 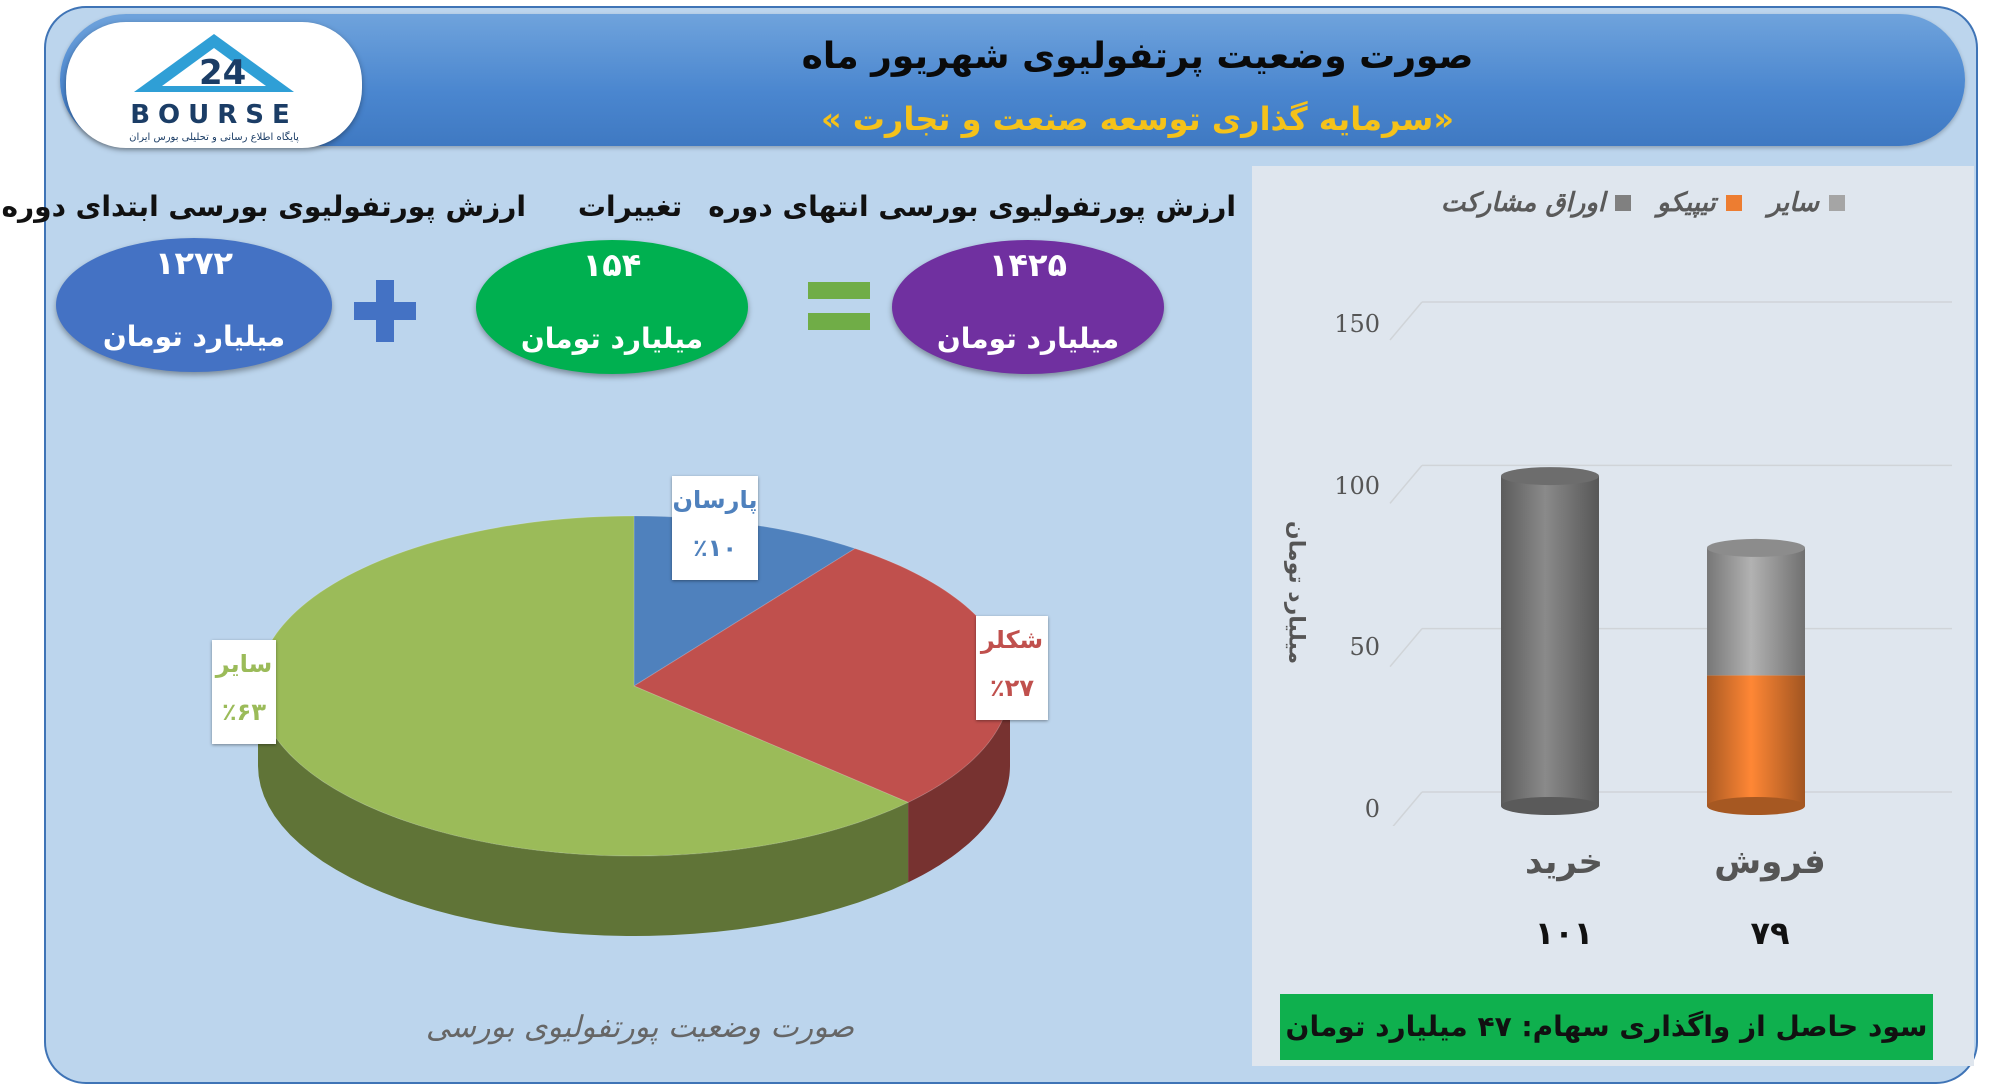 I want to click on y-tick-label: 100, so click(x=1357, y=486).